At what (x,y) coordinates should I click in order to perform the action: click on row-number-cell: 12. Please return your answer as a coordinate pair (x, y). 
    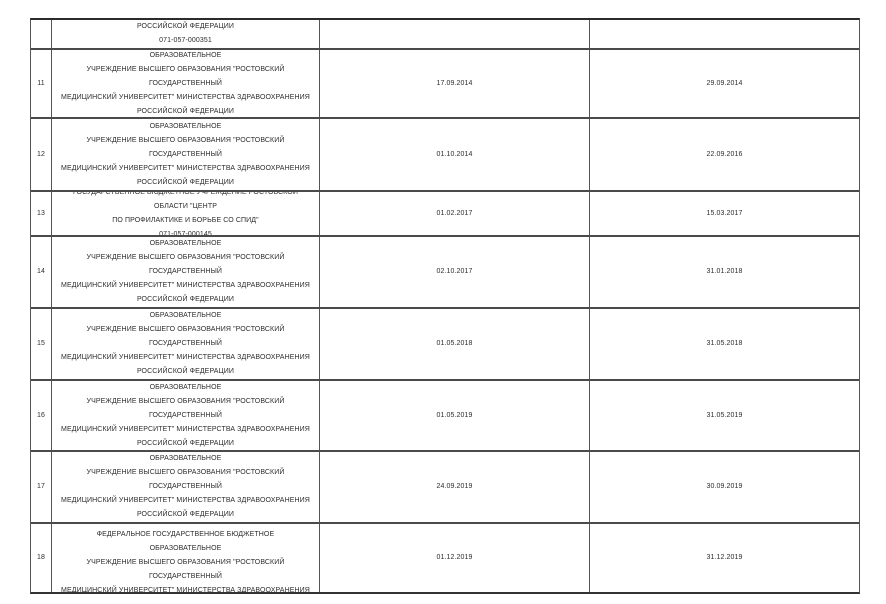
    Looking at the image, I should click on (41, 154).